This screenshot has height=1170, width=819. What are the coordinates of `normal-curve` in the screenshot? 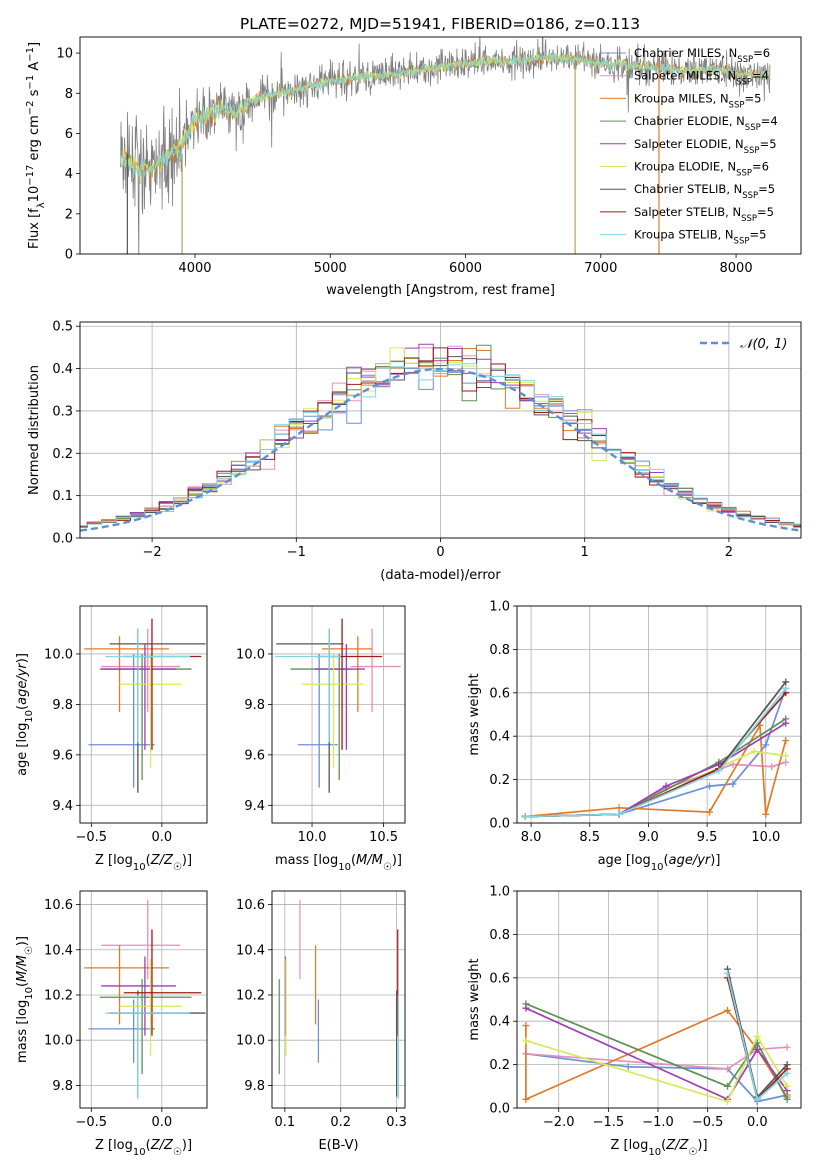 It's located at (439, 449).